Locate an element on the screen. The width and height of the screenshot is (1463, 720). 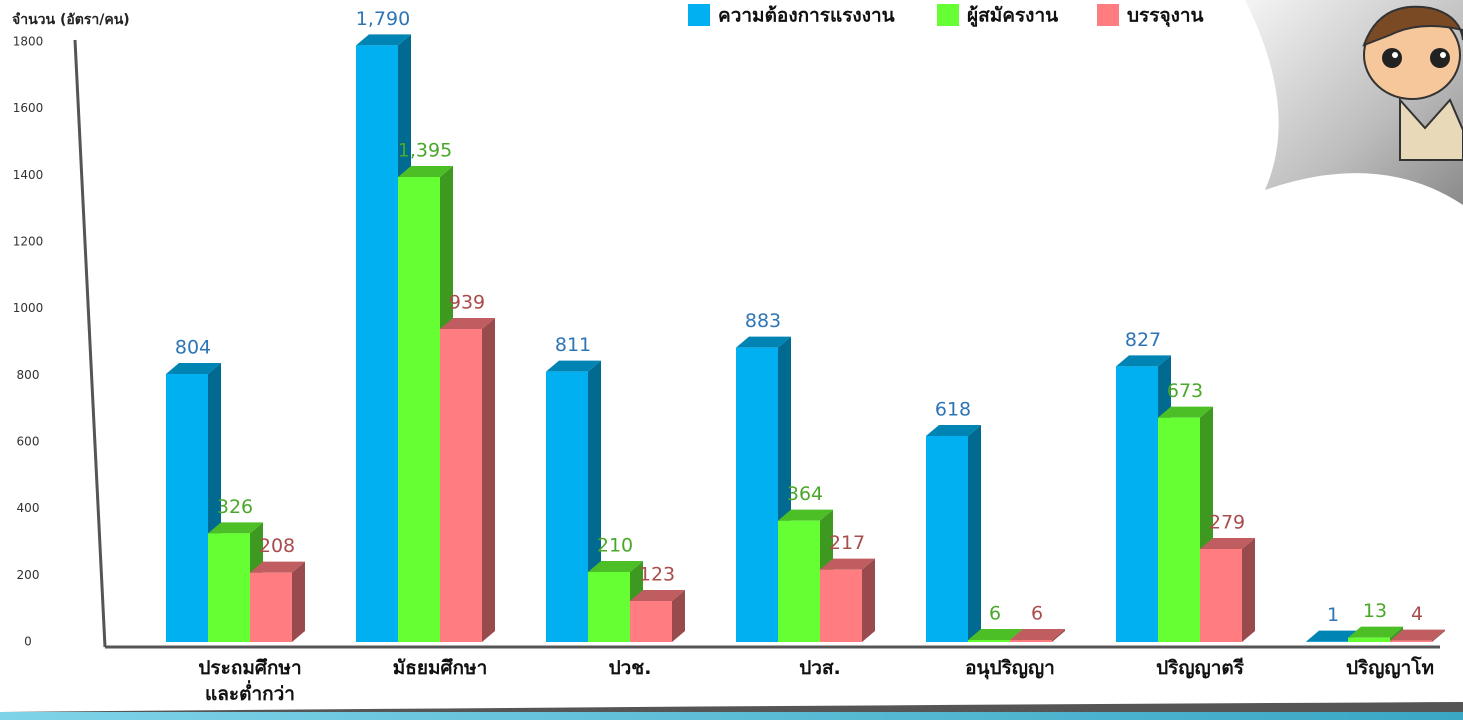
value-label: 208 is located at coordinates (277, 546).